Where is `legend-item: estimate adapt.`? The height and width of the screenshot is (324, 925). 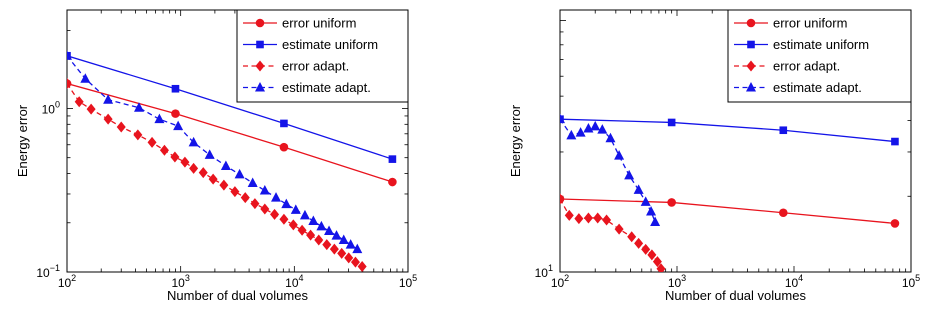 legend-item: estimate adapt. is located at coordinates (798, 87).